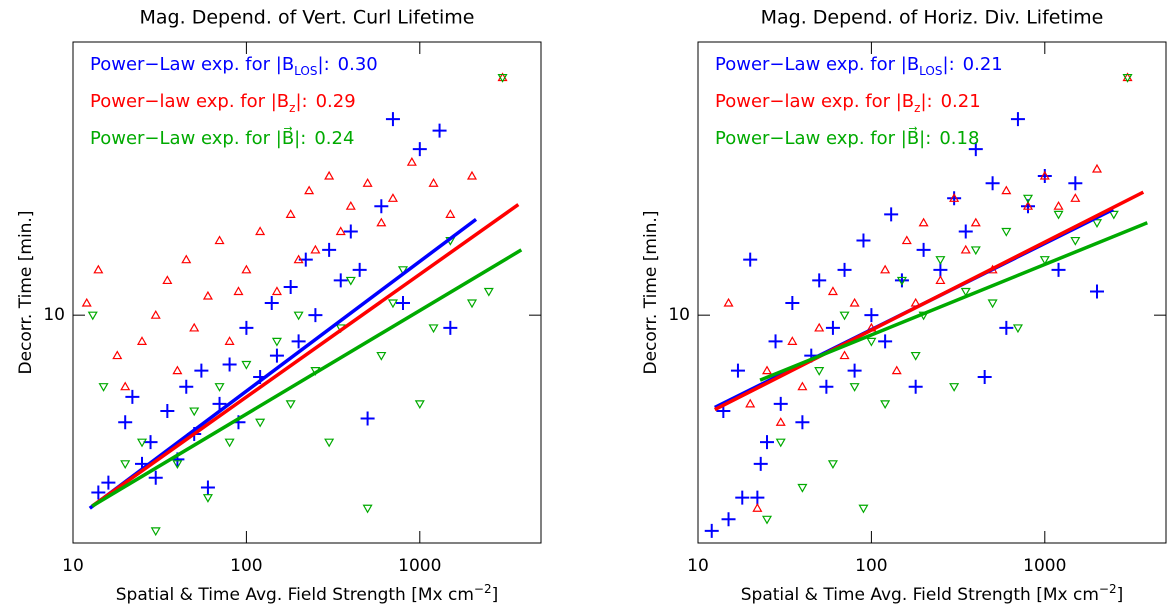 Image resolution: width=1174 pixels, height=612 pixels. I want to click on x-tick-label: 10, so click(698, 566).